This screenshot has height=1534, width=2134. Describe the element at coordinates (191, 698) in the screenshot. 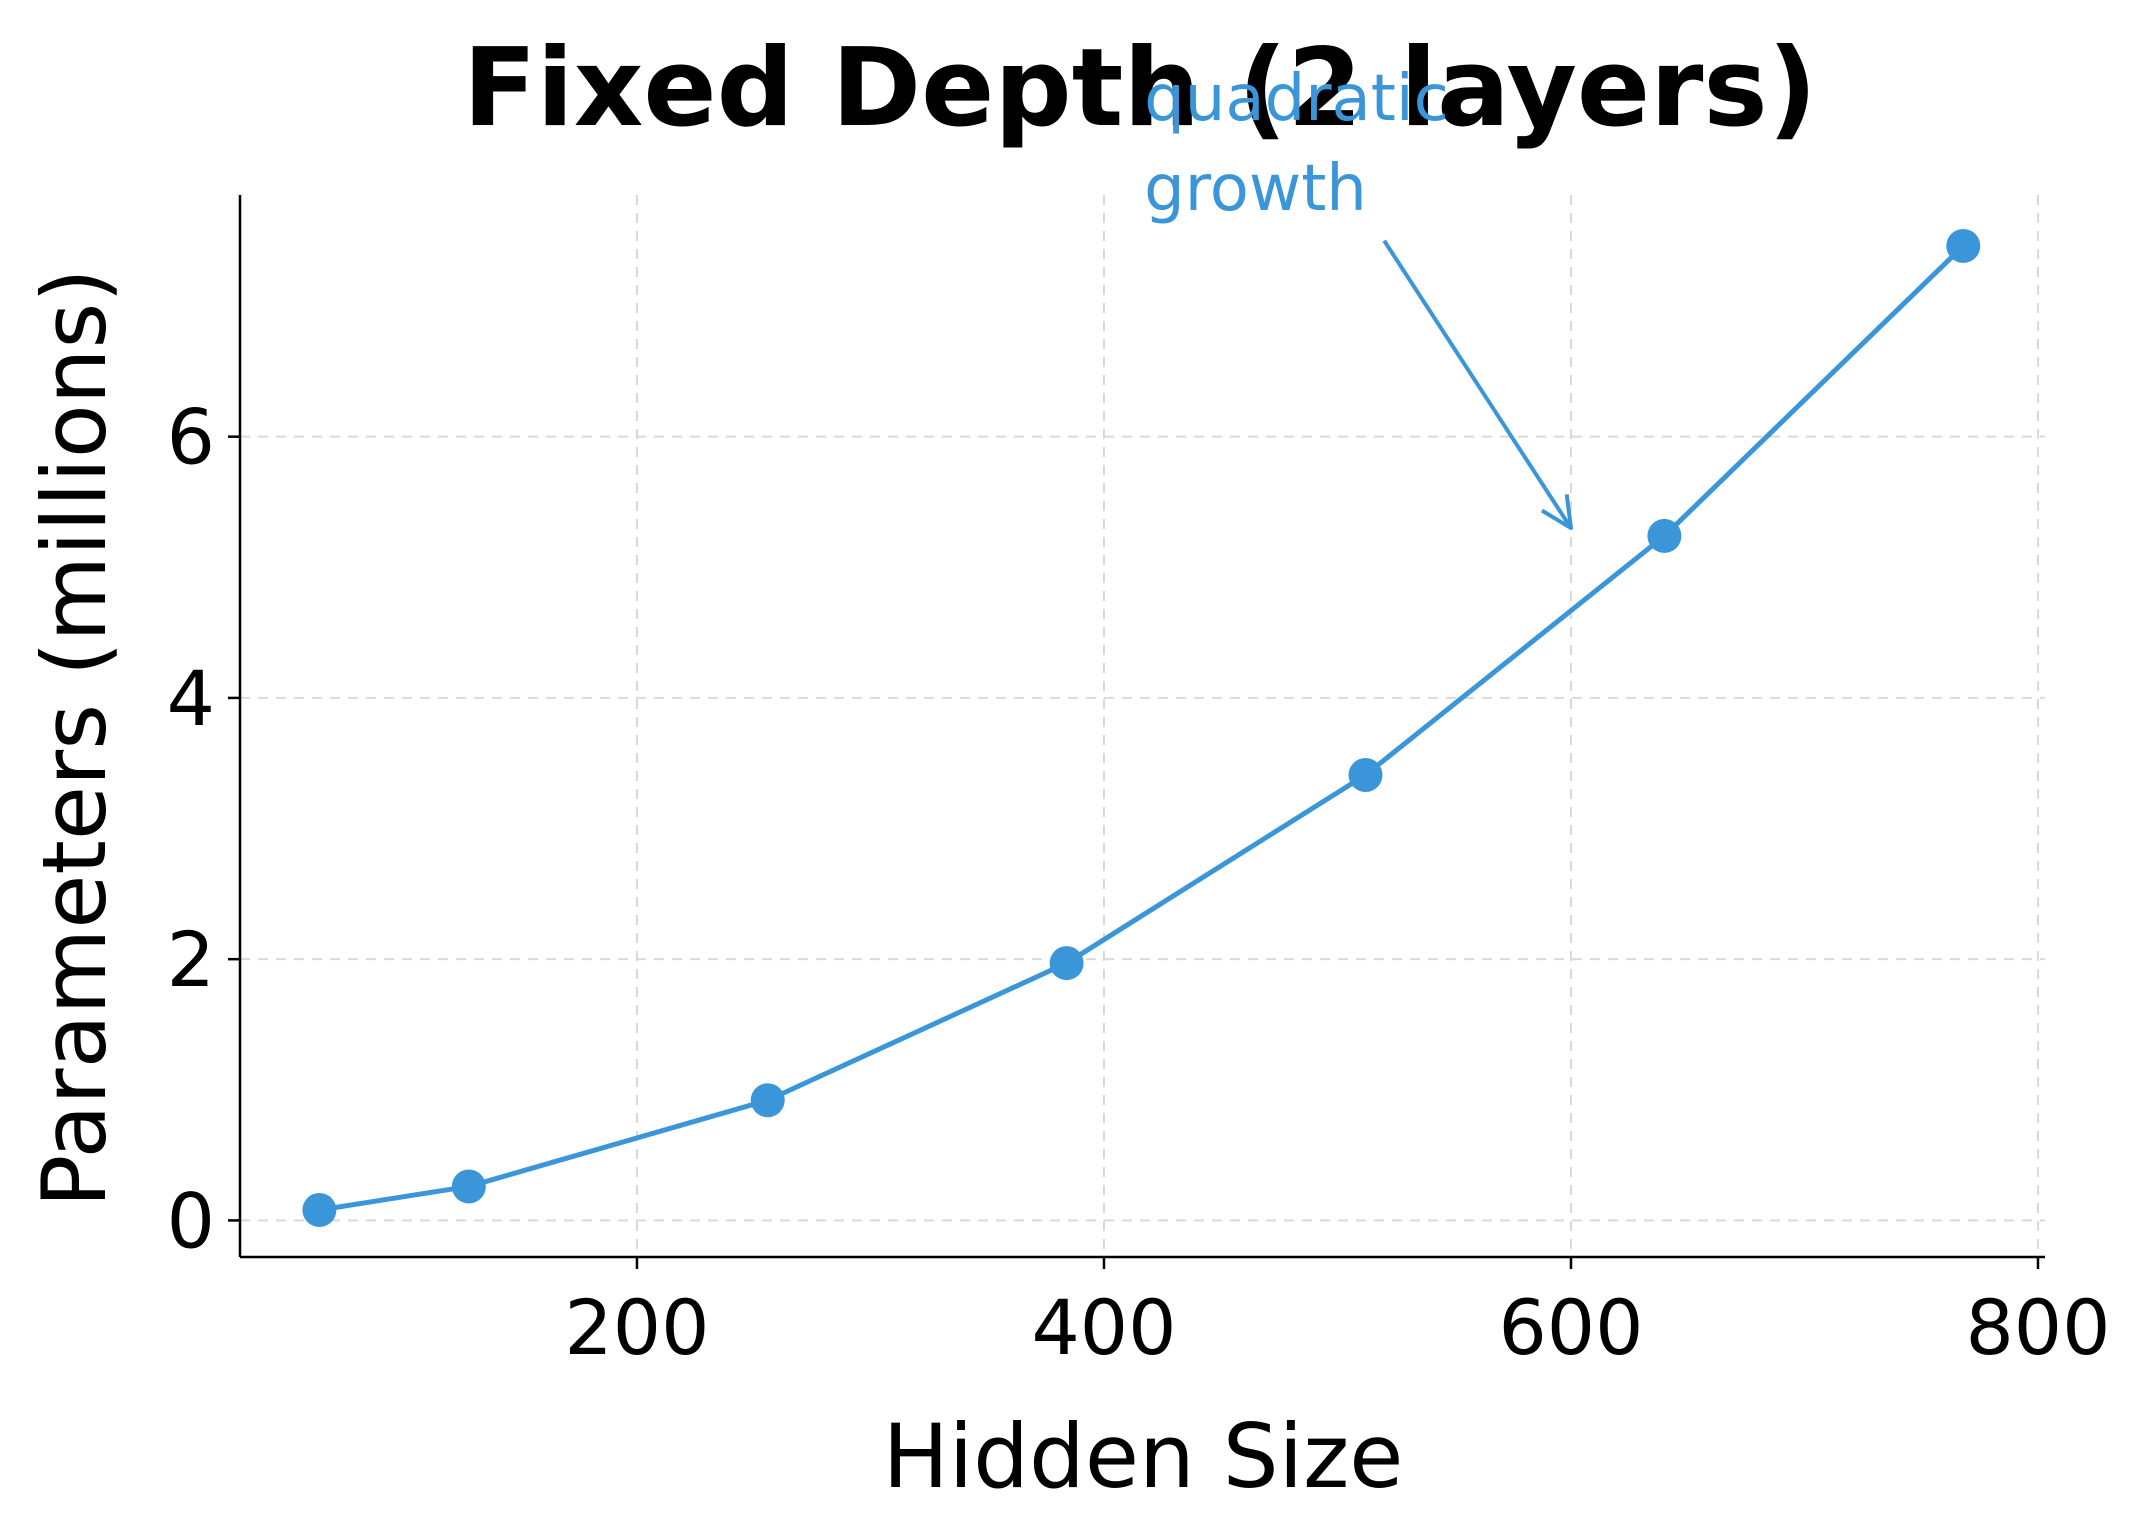

I see `y-tick-label: 4` at that location.